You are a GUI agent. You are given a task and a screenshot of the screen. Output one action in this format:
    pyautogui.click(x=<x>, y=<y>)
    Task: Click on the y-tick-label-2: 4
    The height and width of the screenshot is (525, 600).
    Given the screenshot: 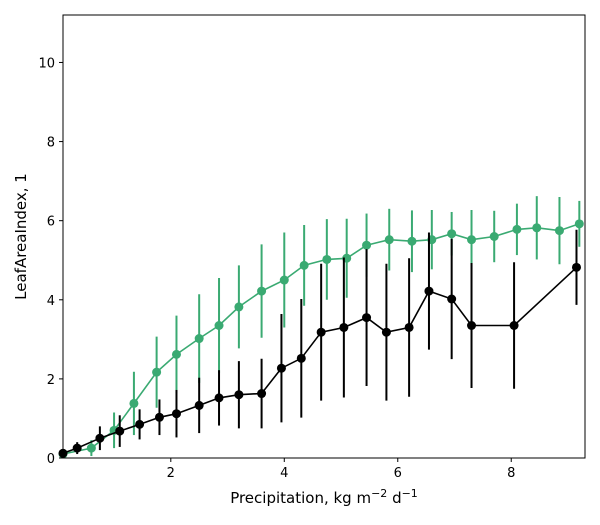 What is the action you would take?
    pyautogui.click(x=51, y=301)
    